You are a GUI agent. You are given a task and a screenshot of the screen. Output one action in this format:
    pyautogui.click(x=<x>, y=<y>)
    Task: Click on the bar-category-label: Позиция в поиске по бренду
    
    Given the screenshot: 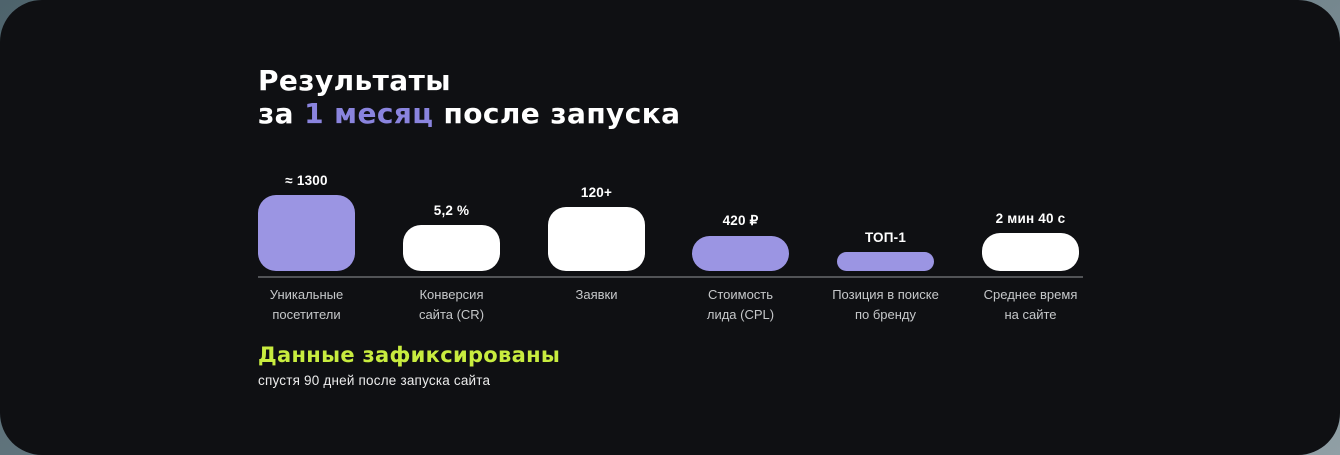 What is the action you would take?
    pyautogui.click(x=885, y=304)
    